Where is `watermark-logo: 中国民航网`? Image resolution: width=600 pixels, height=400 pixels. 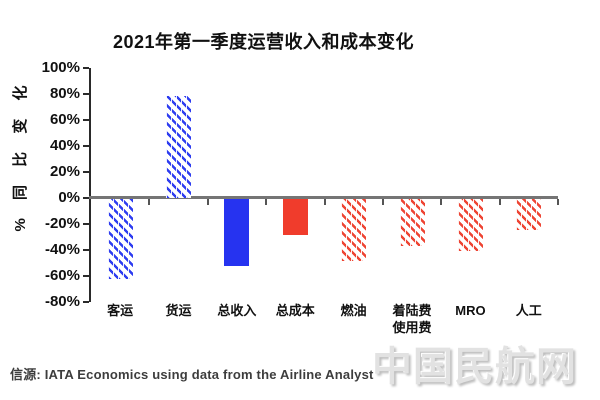
watermark-logo: 中国民航网 is located at coordinates (474, 367).